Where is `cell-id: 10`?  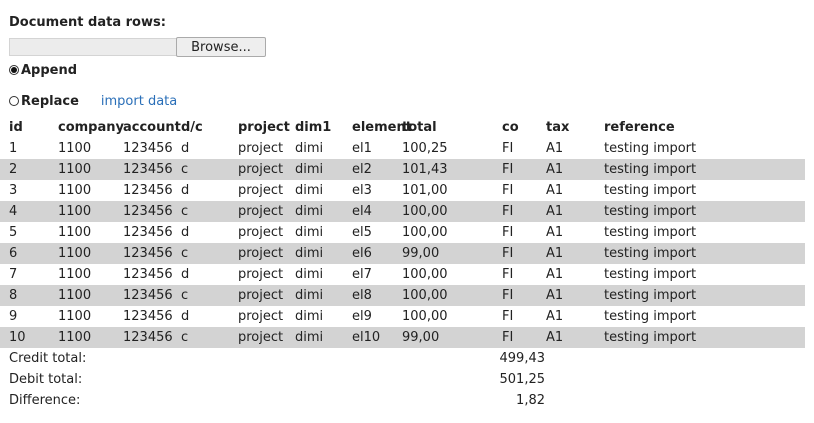 cell-id: 10 is located at coordinates (29, 337).